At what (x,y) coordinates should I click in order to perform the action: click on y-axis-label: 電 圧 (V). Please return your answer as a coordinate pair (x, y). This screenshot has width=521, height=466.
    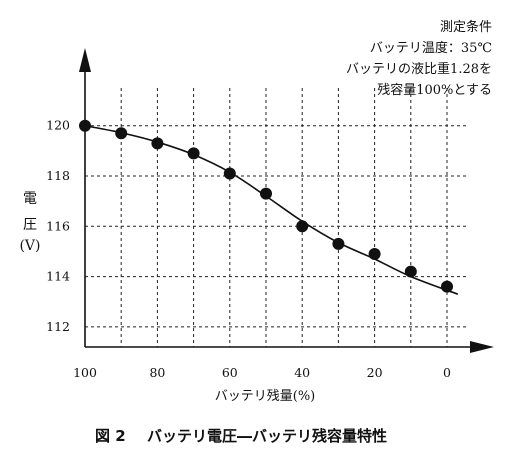
    Looking at the image, I should click on (29, 222).